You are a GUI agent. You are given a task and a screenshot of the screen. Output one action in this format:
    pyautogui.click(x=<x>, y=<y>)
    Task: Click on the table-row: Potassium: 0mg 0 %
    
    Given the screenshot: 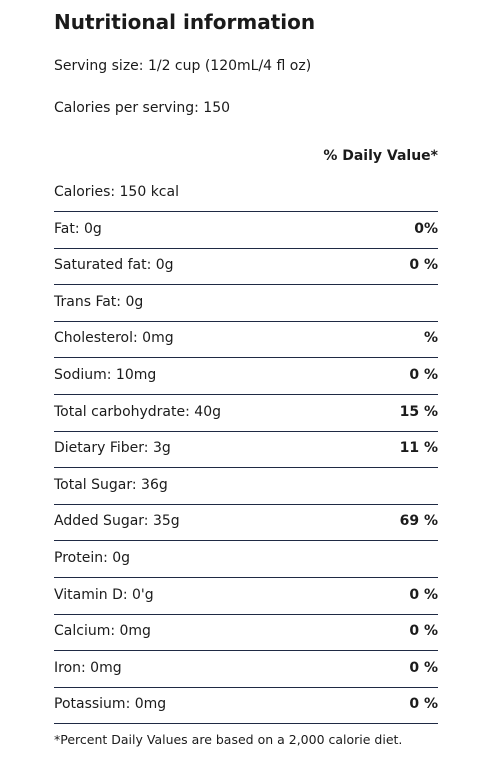 What is the action you would take?
    pyautogui.click(x=246, y=706)
    